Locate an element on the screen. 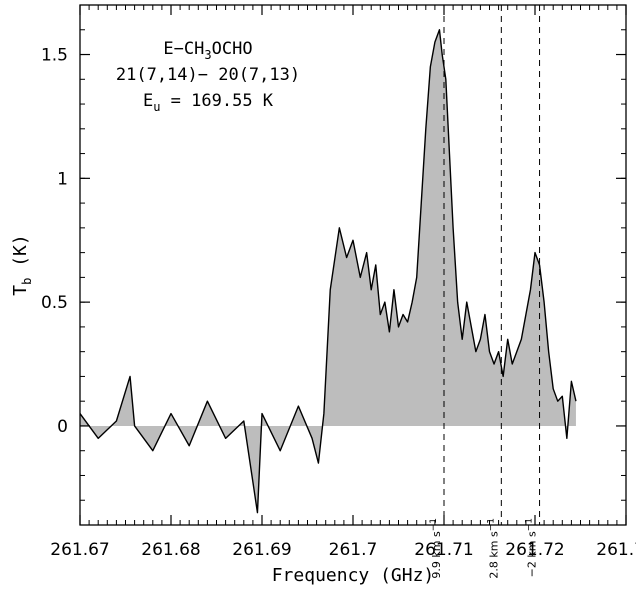  x-tick-label: 261.67 is located at coordinates (79, 550).